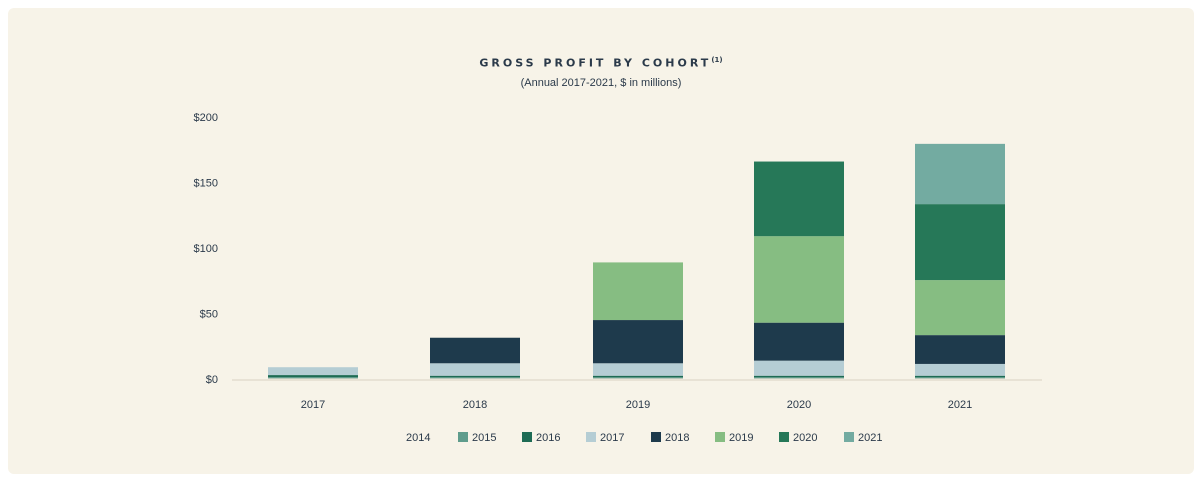 This screenshot has height=482, width=1202. I want to click on bar-segment-2018-cohort-2015, so click(475, 378).